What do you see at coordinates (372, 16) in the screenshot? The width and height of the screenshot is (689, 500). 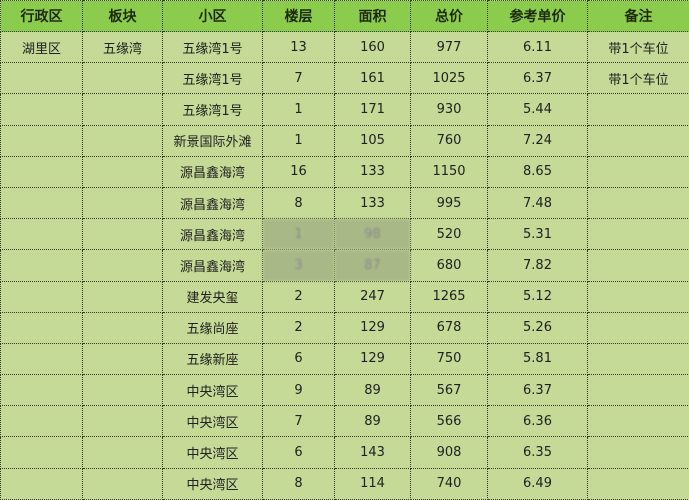 I see `header-size: 面积` at bounding box center [372, 16].